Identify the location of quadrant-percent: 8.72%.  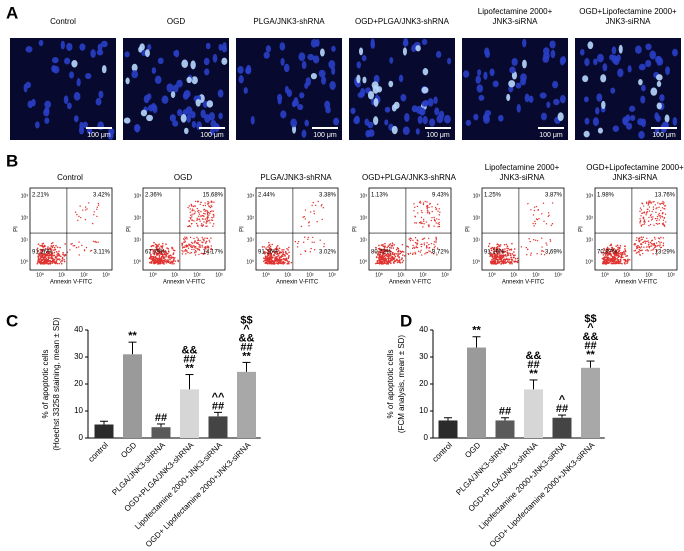
(441, 253).